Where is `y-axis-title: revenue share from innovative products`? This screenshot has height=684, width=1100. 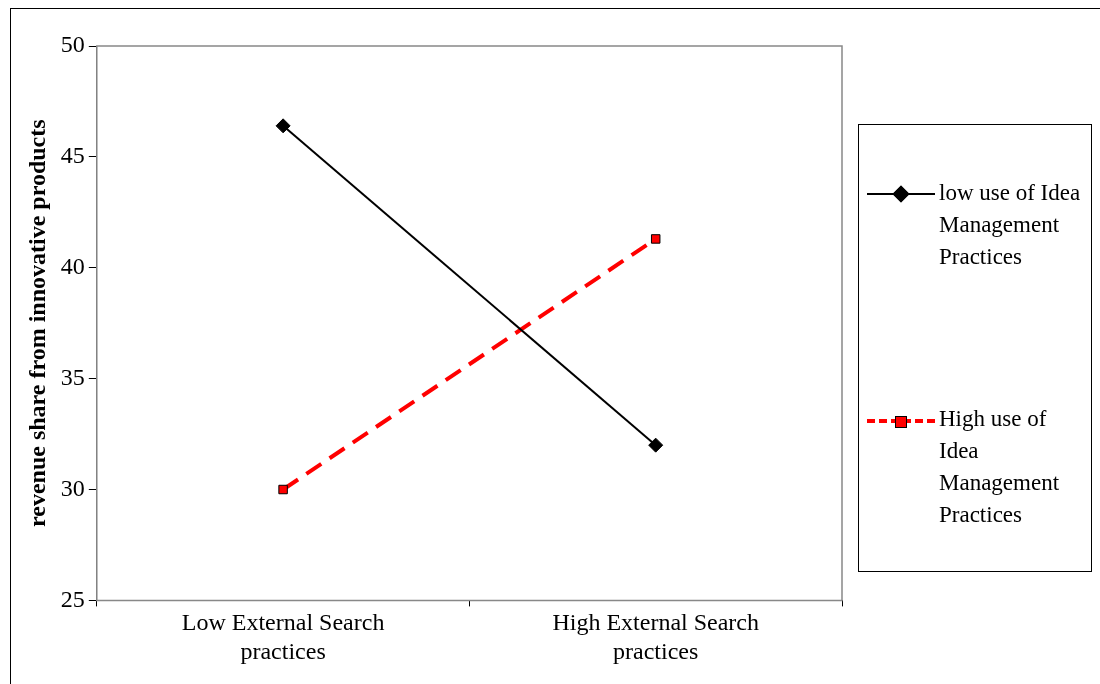
y-axis-title: revenue share from innovative products is located at coordinates (36, 323).